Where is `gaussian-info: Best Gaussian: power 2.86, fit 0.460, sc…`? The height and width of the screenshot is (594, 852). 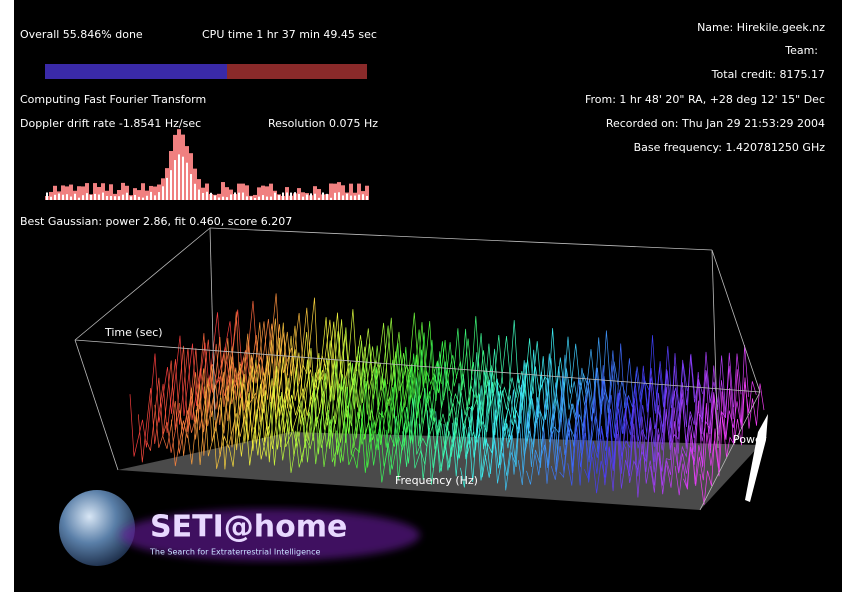
gaussian-info: Best Gaussian: power 2.86, fit 0.460, sc… is located at coordinates (156, 221).